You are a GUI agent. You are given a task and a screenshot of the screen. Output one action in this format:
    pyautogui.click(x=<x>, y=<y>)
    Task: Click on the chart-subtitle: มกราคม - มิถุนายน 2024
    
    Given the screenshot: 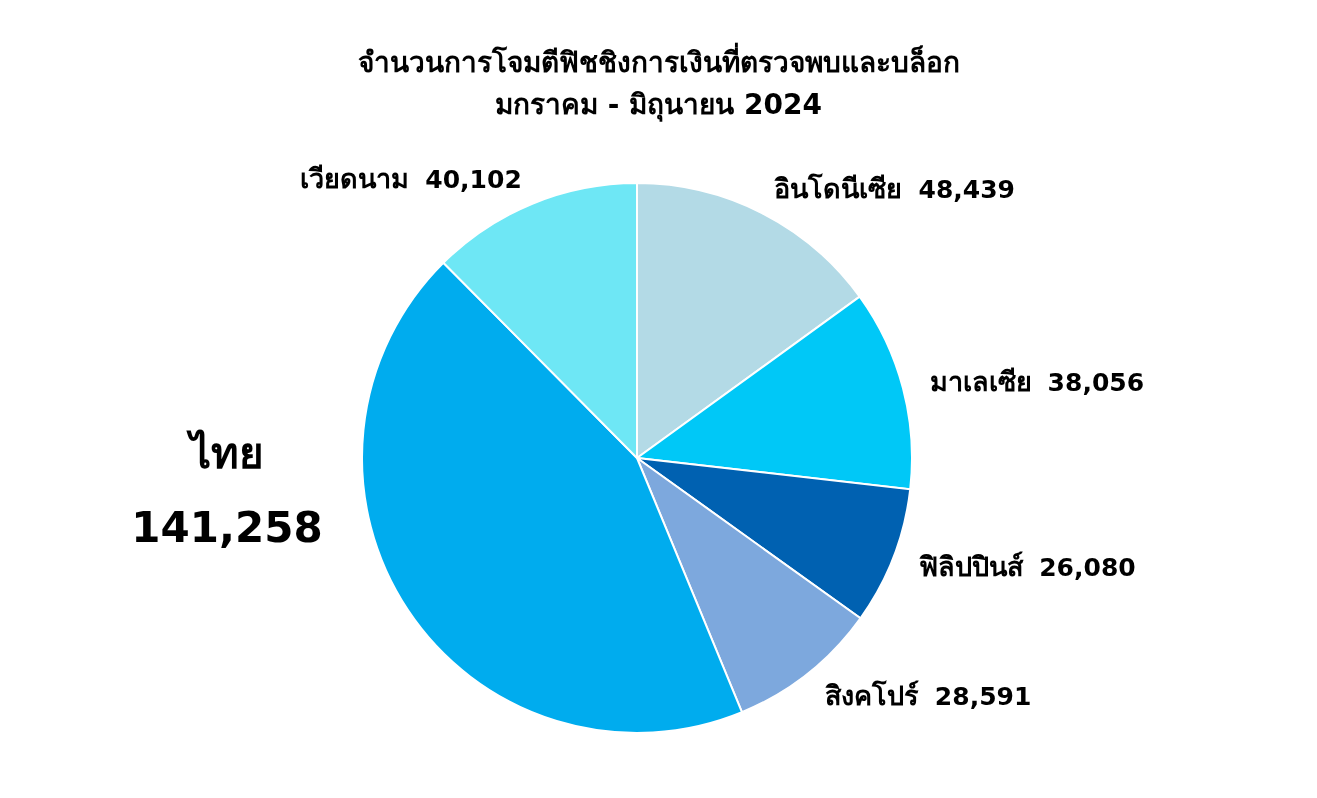 What is the action you would take?
    pyautogui.click(x=658, y=105)
    